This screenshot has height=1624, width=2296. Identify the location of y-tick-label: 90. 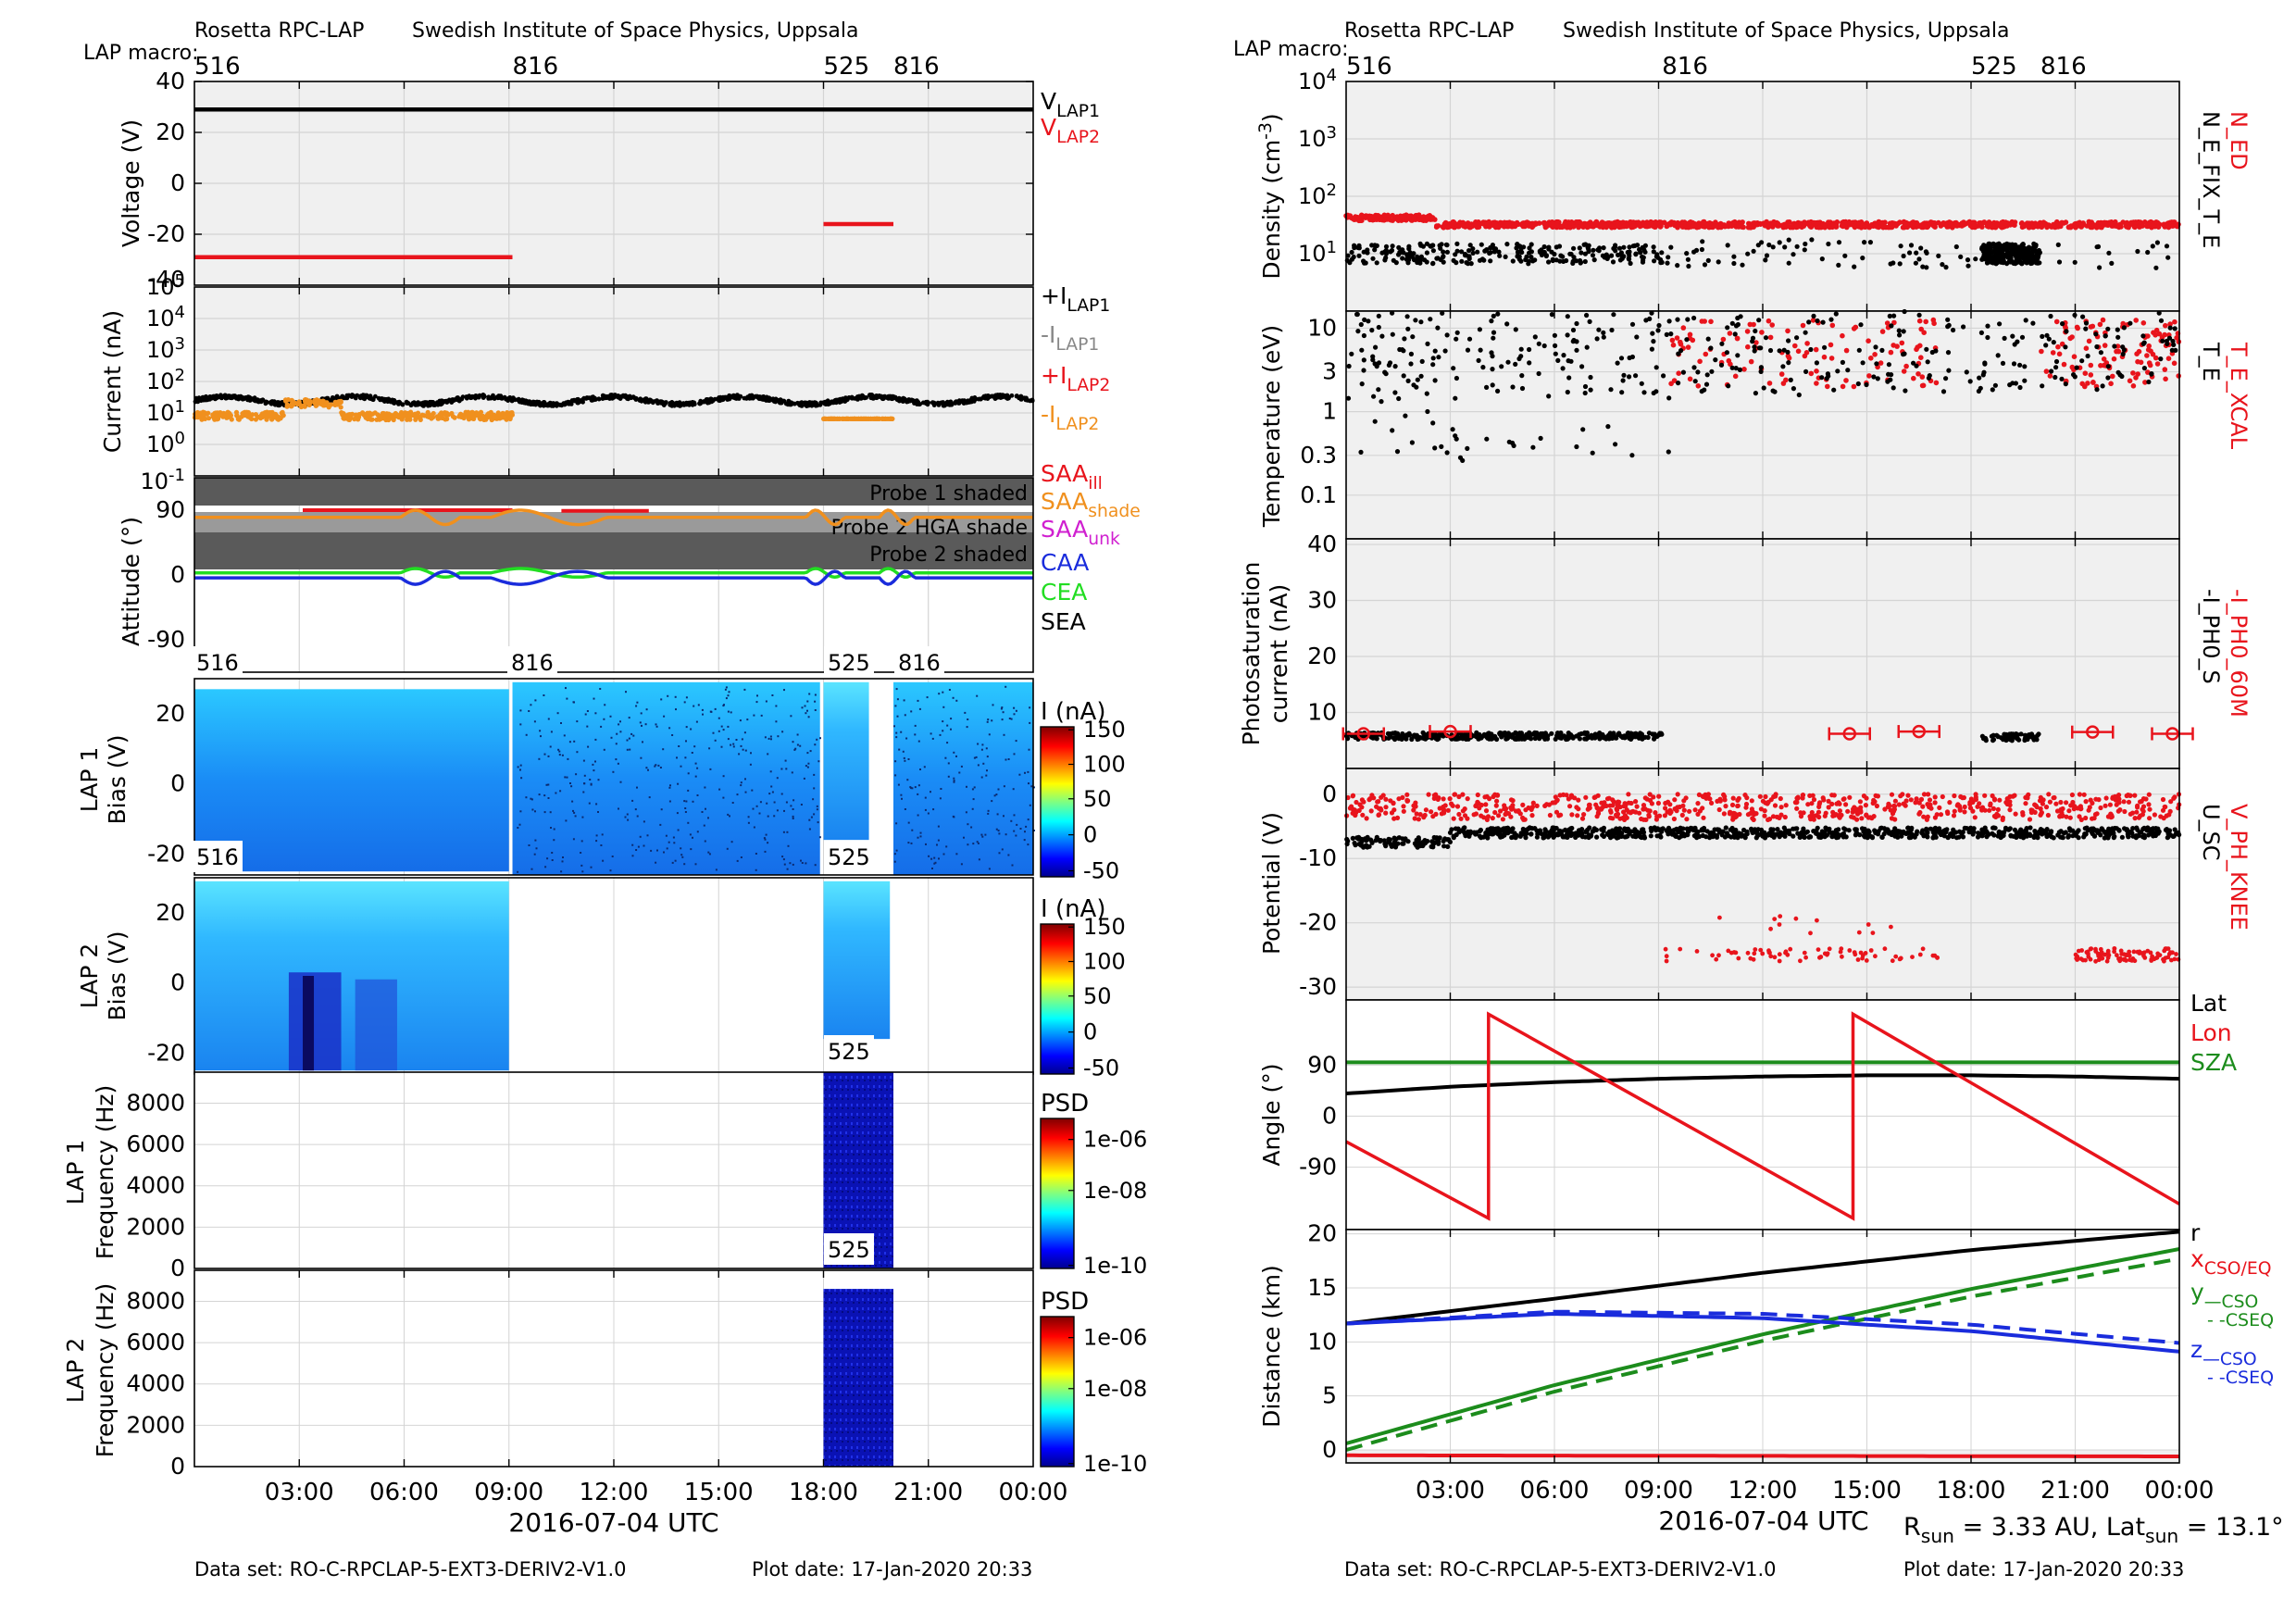
(170, 509).